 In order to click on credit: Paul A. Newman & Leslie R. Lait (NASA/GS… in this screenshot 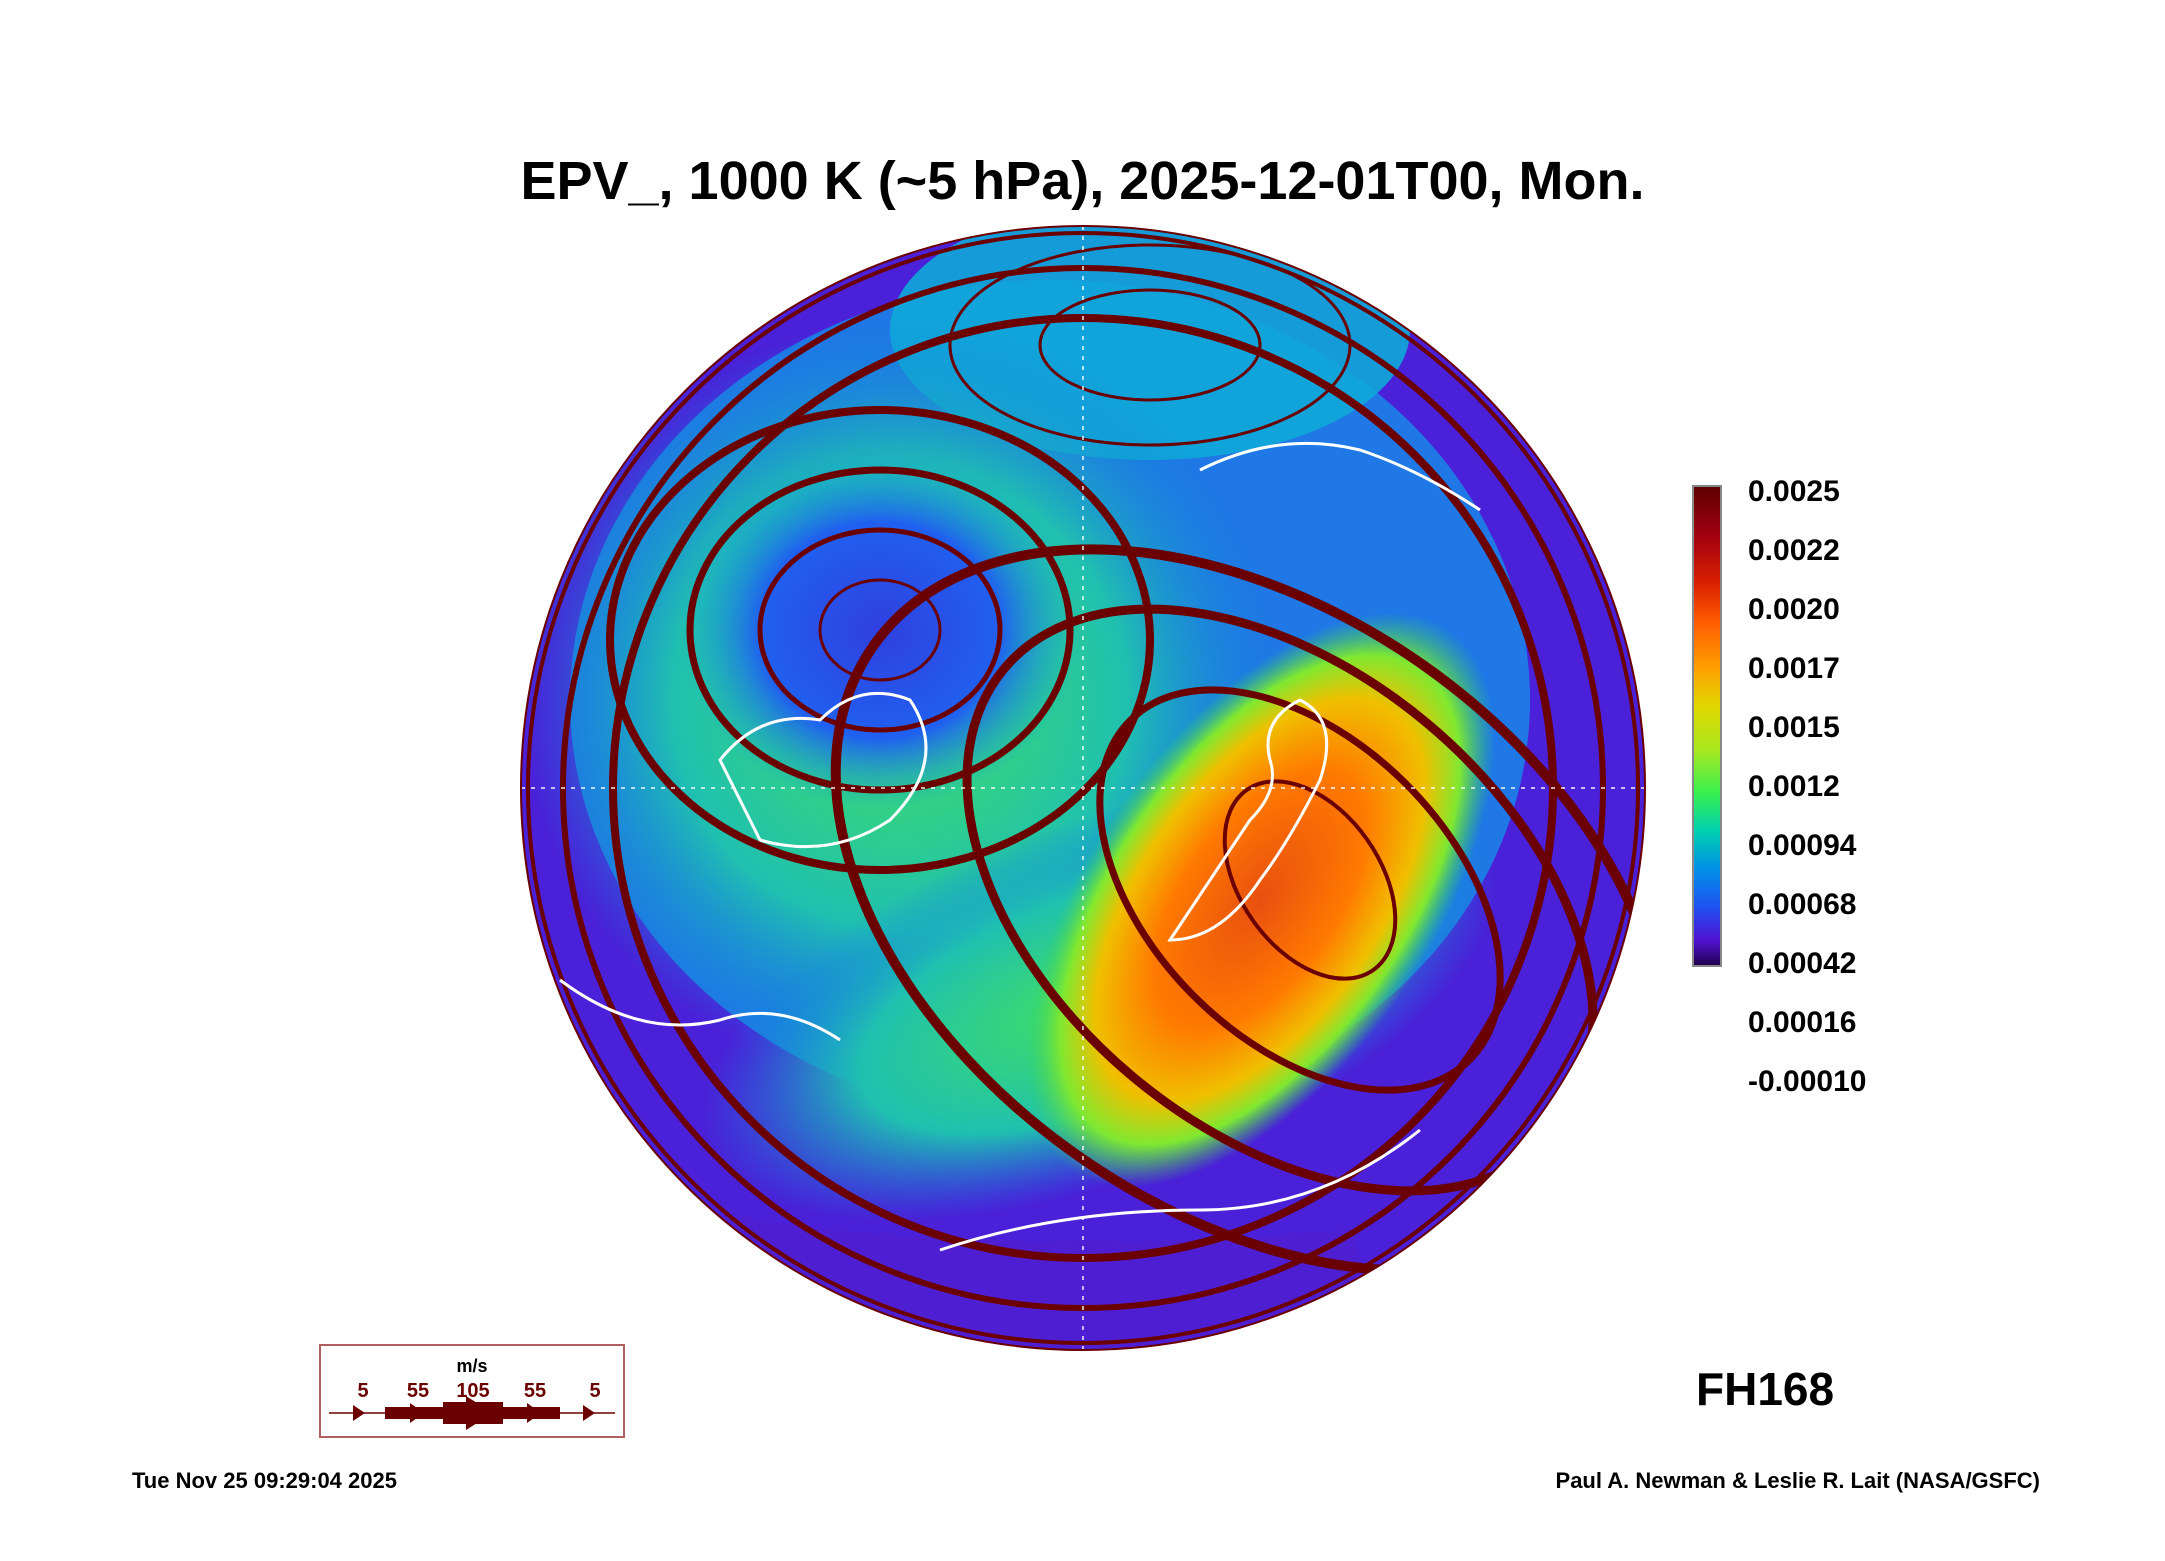, I will do `click(1797, 1480)`.